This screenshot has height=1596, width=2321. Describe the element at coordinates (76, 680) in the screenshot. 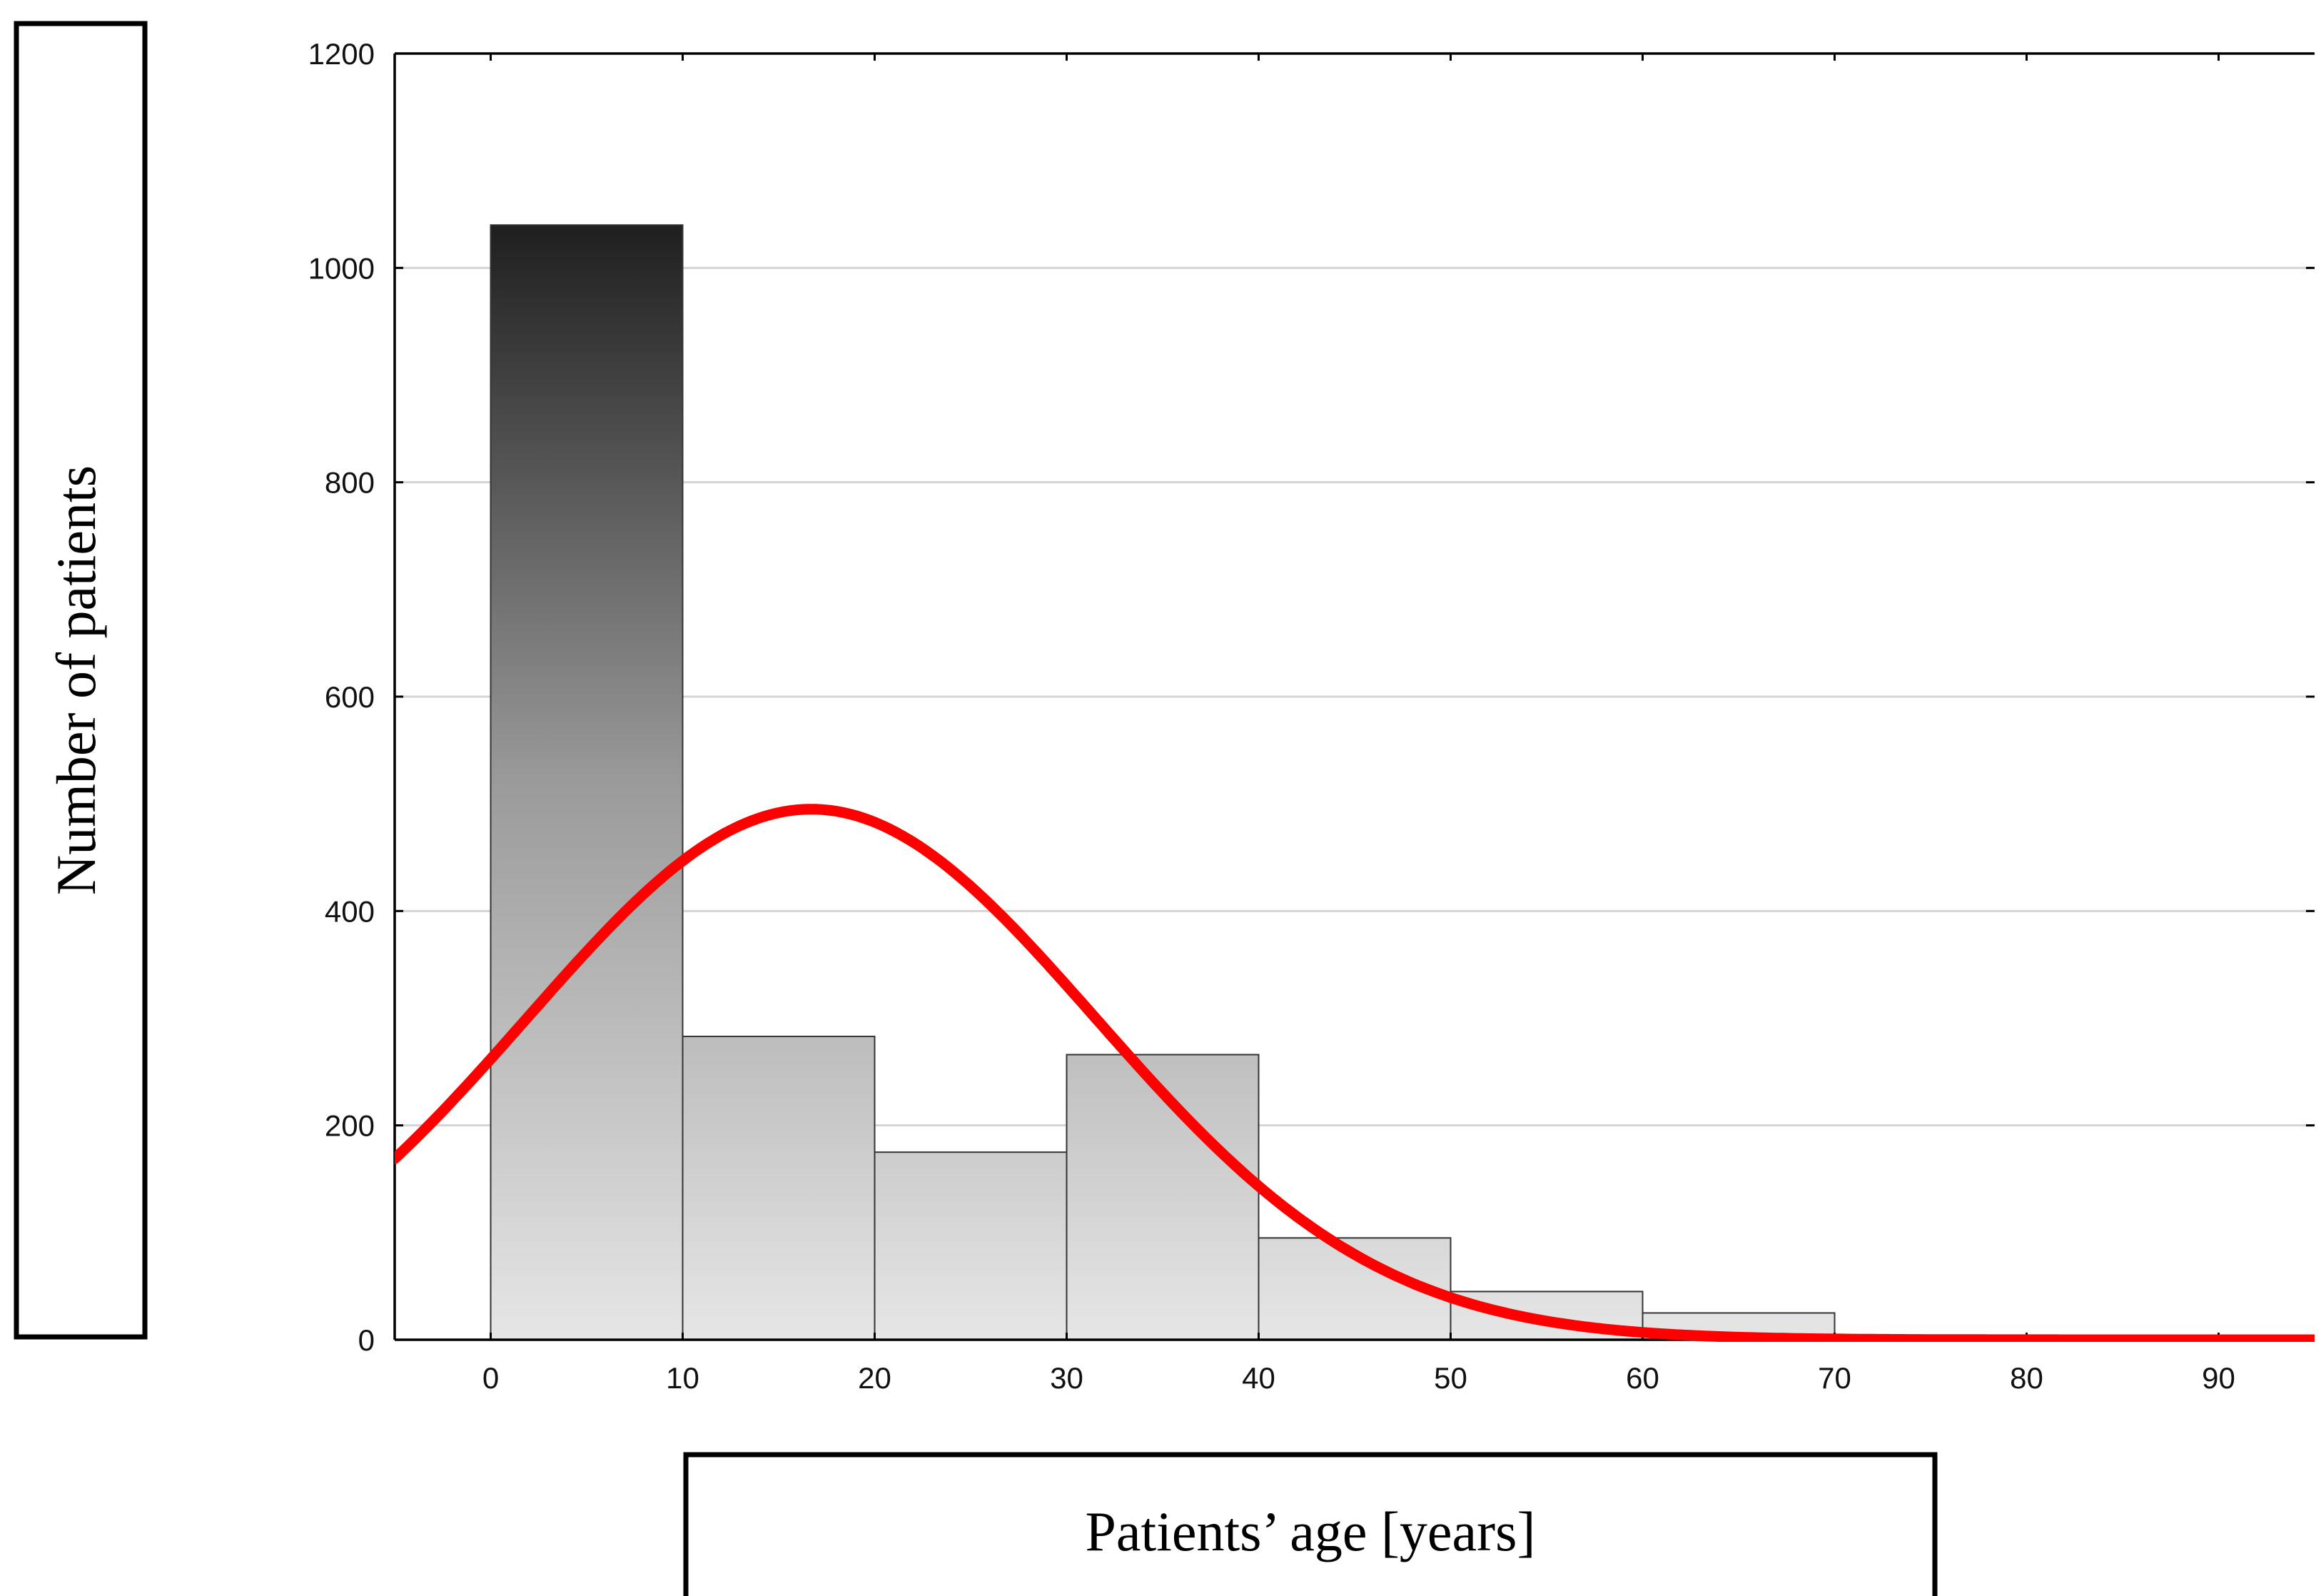

I see `y-axis-title: Number of patients` at that location.